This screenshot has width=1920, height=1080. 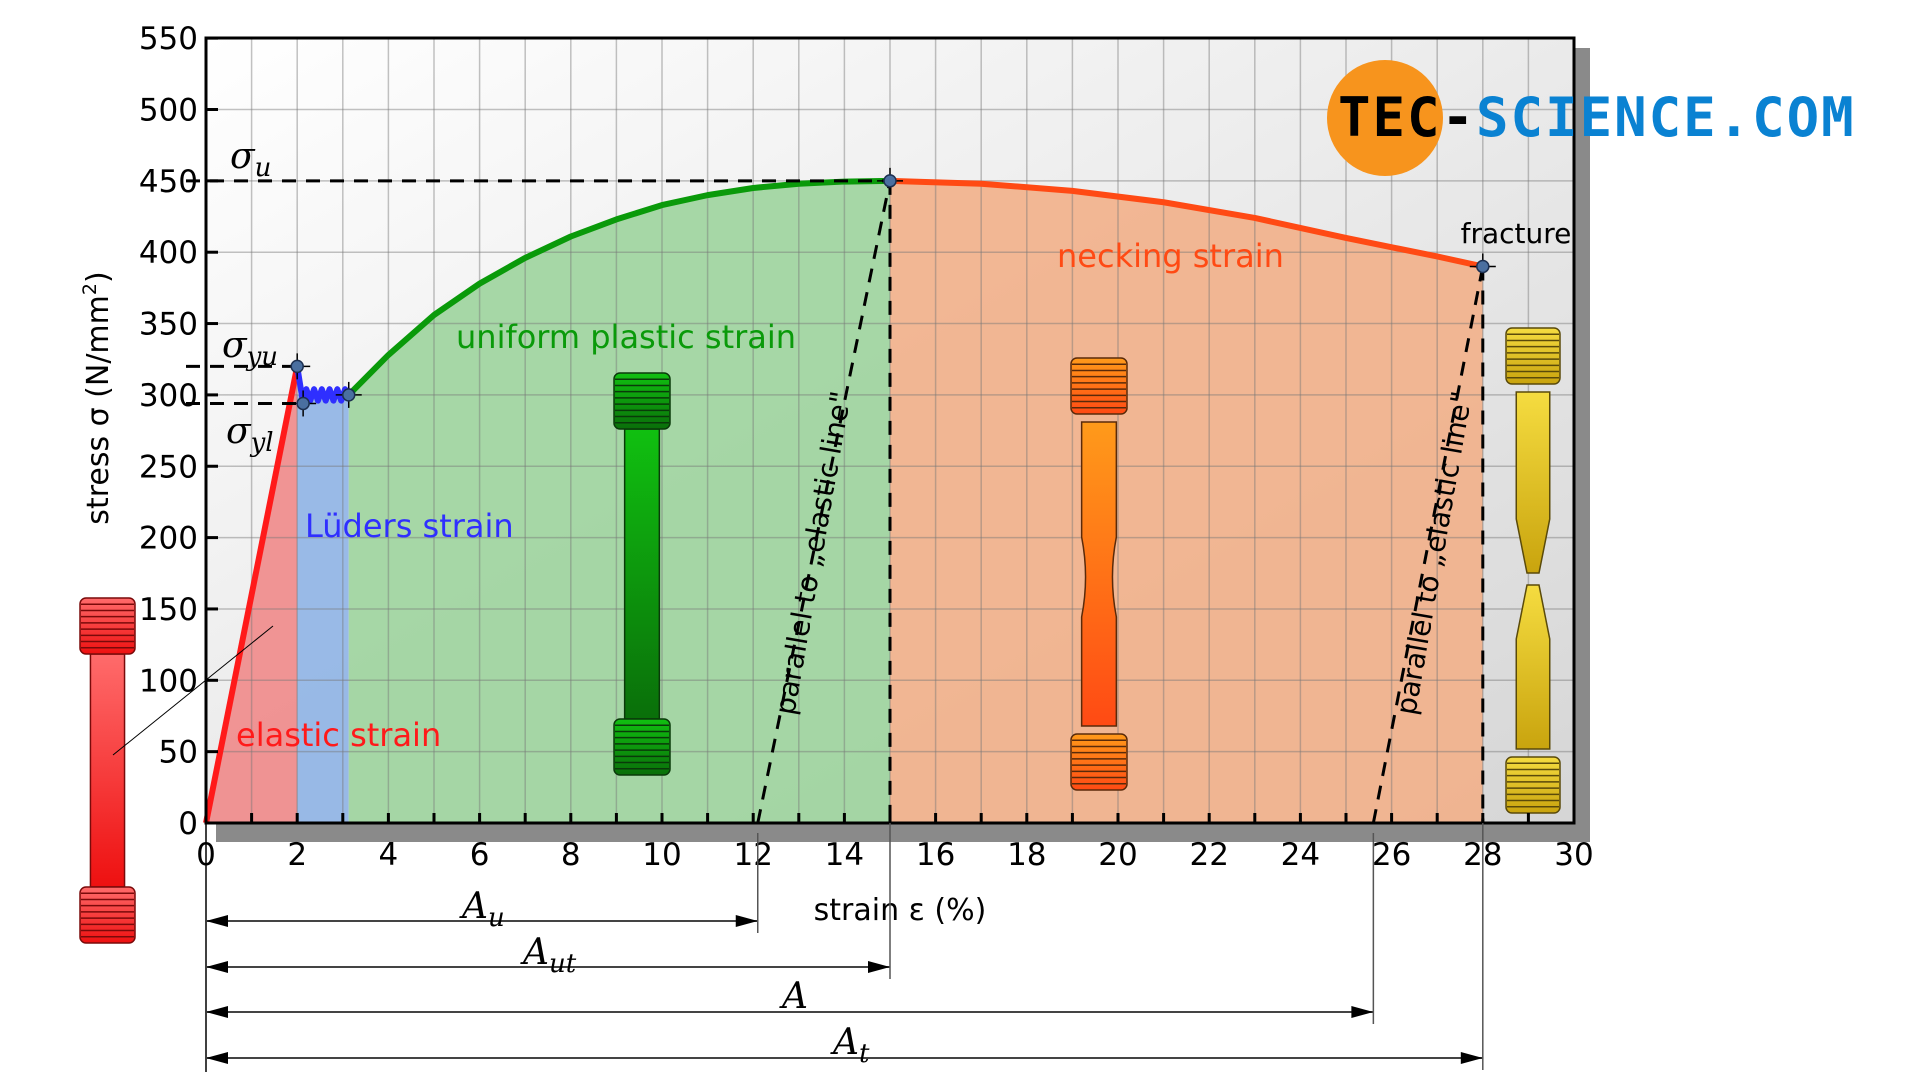 I want to click on specimen-fractured, so click(x=1533, y=570).